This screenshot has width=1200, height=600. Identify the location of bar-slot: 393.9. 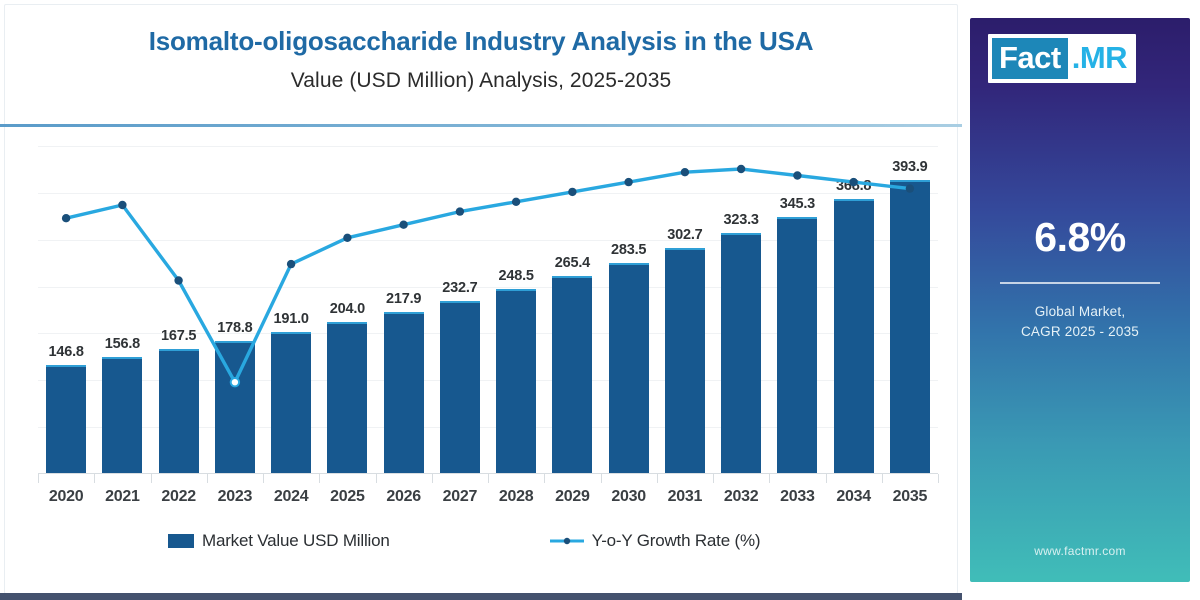
(910, 310).